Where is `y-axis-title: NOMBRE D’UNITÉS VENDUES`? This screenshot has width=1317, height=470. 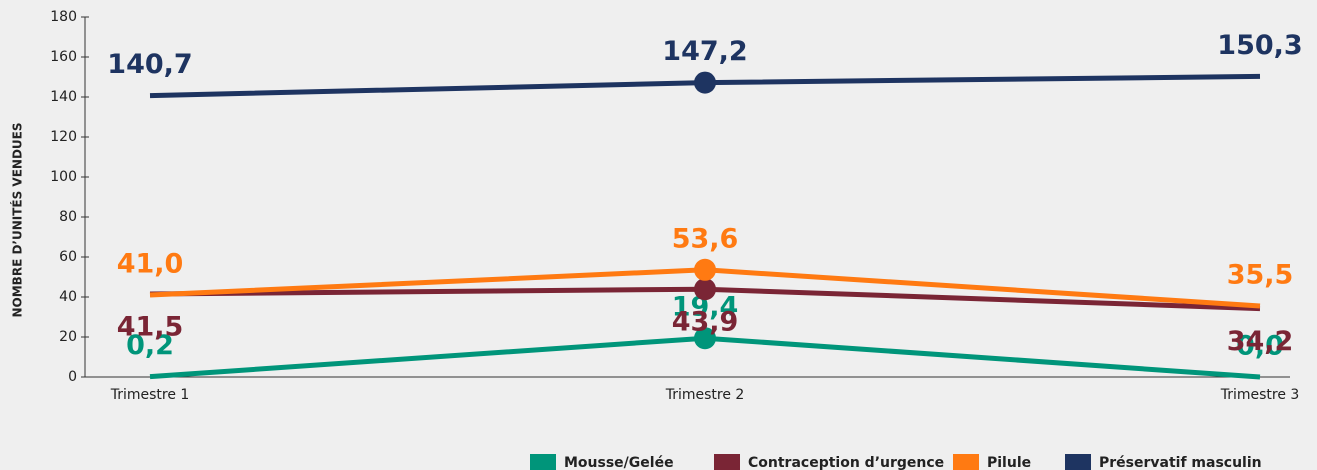
y-axis-title: NOMBRE D’UNITÉS VENDUES is located at coordinates (17, 220).